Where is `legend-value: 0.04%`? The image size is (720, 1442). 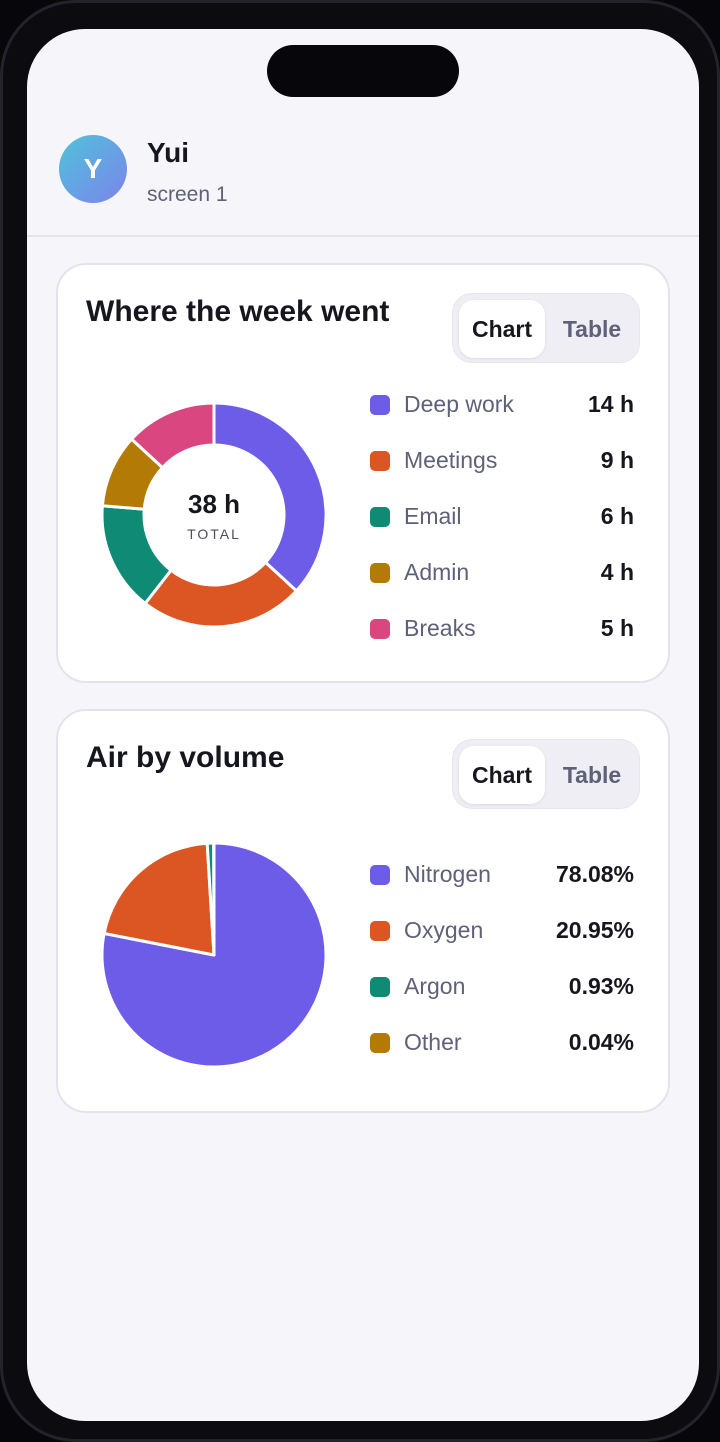 legend-value: 0.04% is located at coordinates (601, 1042).